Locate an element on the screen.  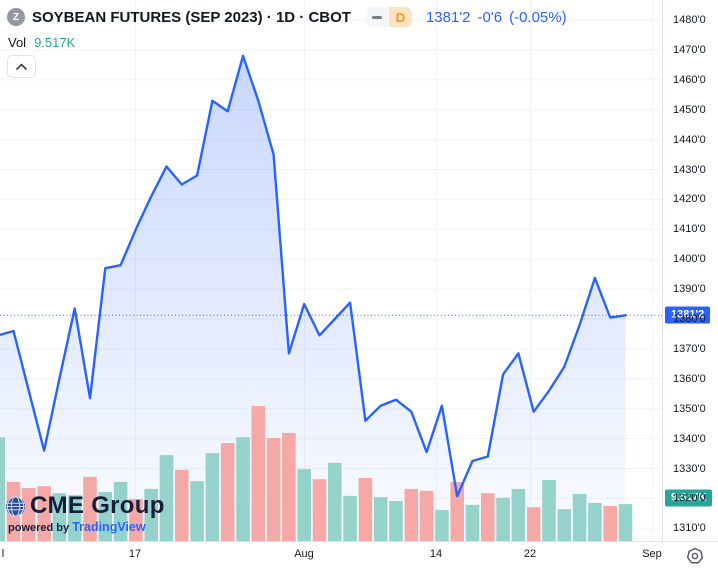
chevron-up-icon is located at coordinates (21, 66).